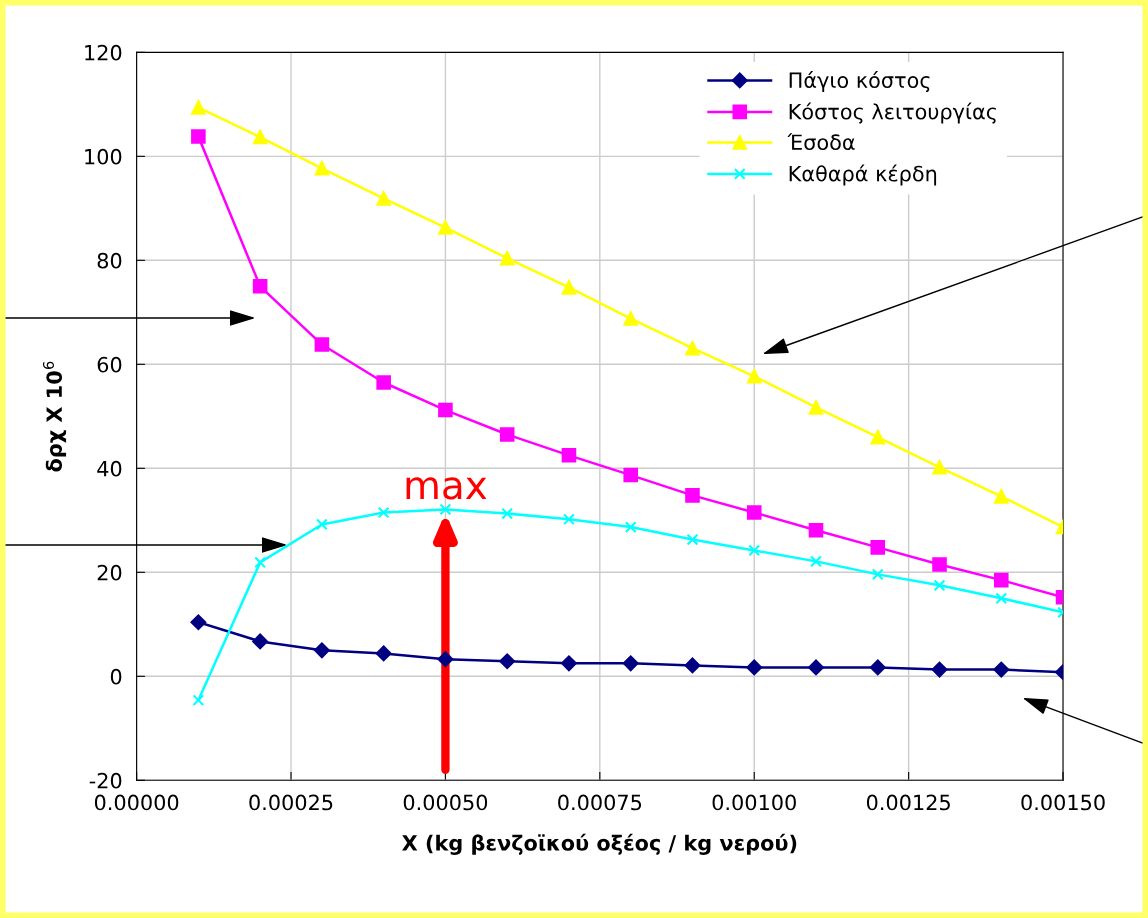  Describe the element at coordinates (863, 175) in the screenshot. I see `legend-label: Καθαρά κέρδη` at that location.